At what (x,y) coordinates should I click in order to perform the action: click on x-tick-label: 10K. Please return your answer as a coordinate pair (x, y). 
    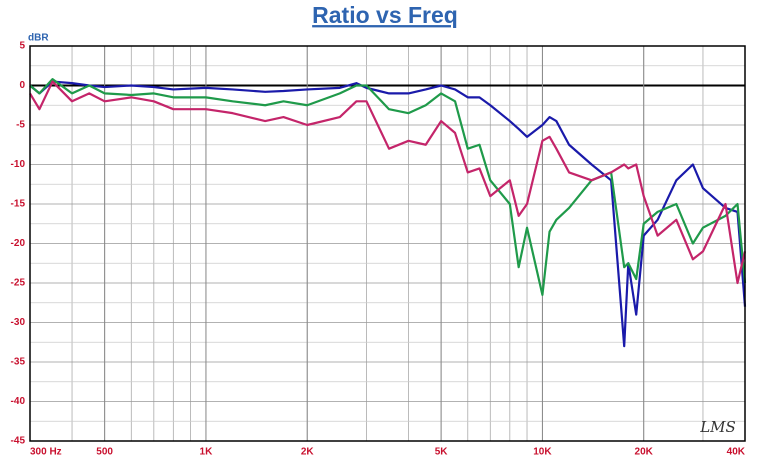
    Looking at the image, I should click on (542, 452).